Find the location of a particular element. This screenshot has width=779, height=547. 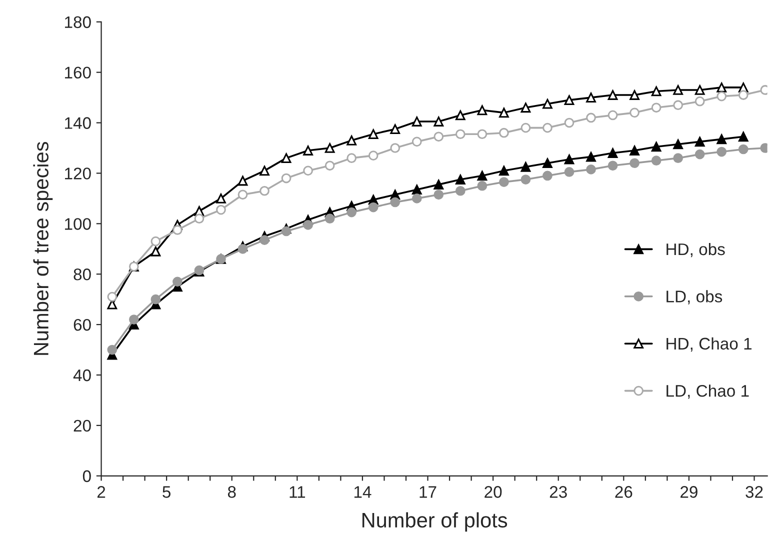

y-axis-title: Number of tree species is located at coordinates (43, 248).